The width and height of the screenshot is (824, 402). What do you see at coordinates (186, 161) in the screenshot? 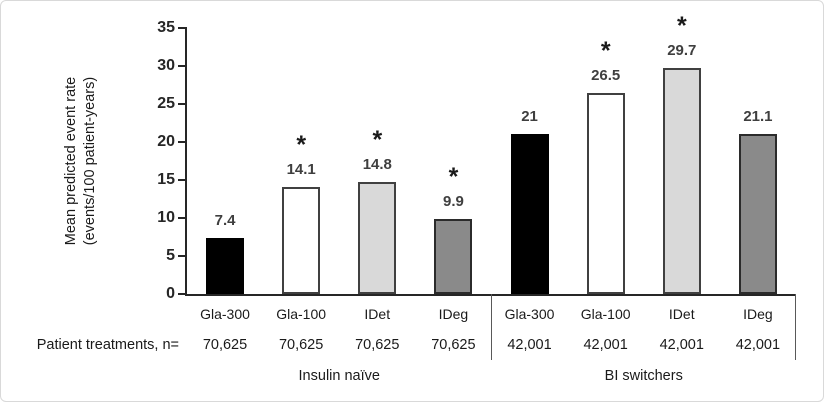
I see `y-axis-line` at bounding box center [186, 161].